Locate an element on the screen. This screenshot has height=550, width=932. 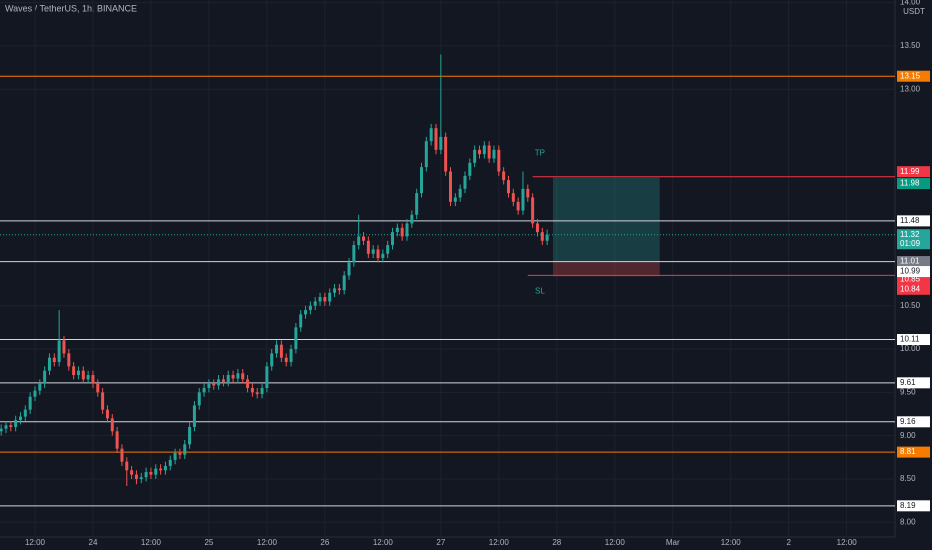
last-price-label: 11.32 is located at coordinates (910, 234).